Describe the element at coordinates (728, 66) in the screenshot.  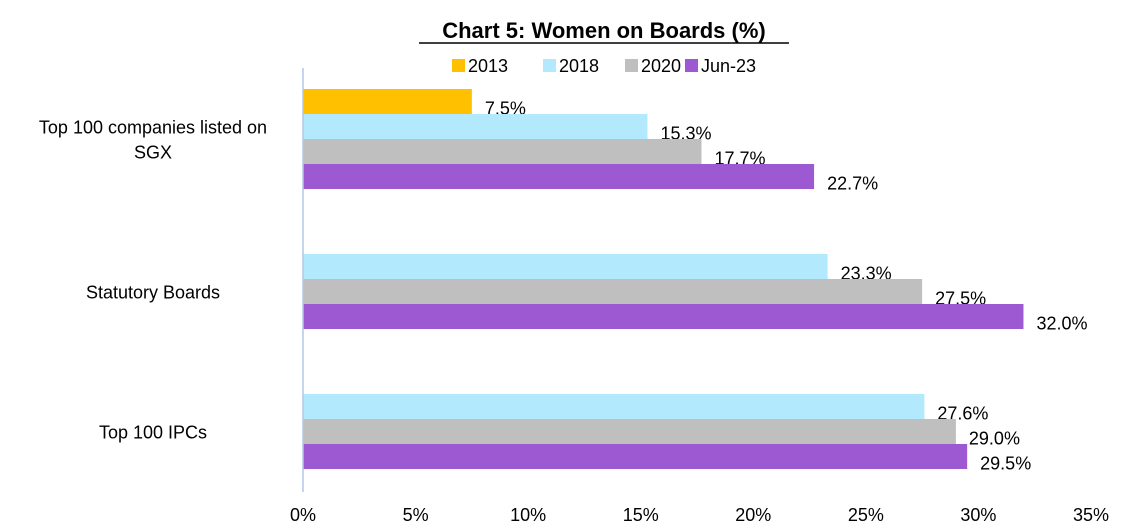
I see `legend-label-jun-23: Jun-23` at that location.